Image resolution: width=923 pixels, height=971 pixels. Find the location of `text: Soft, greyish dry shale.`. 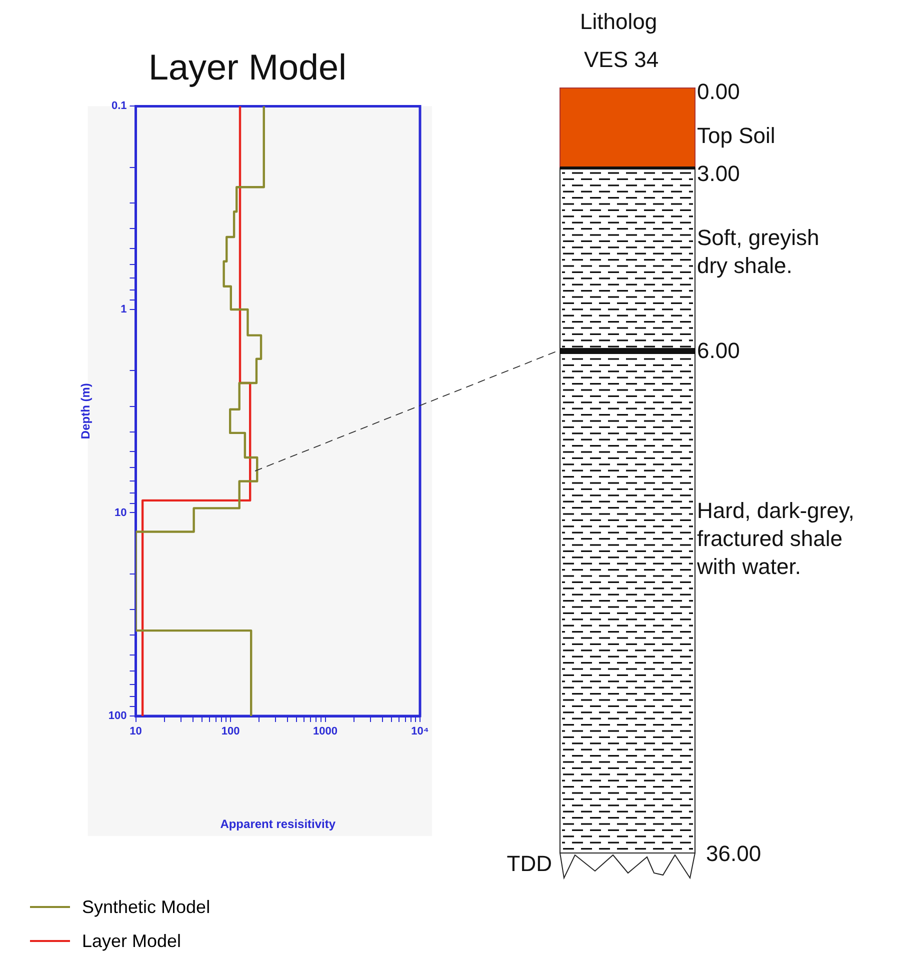

text: Soft, greyish dry shale. is located at coordinates (758, 252).